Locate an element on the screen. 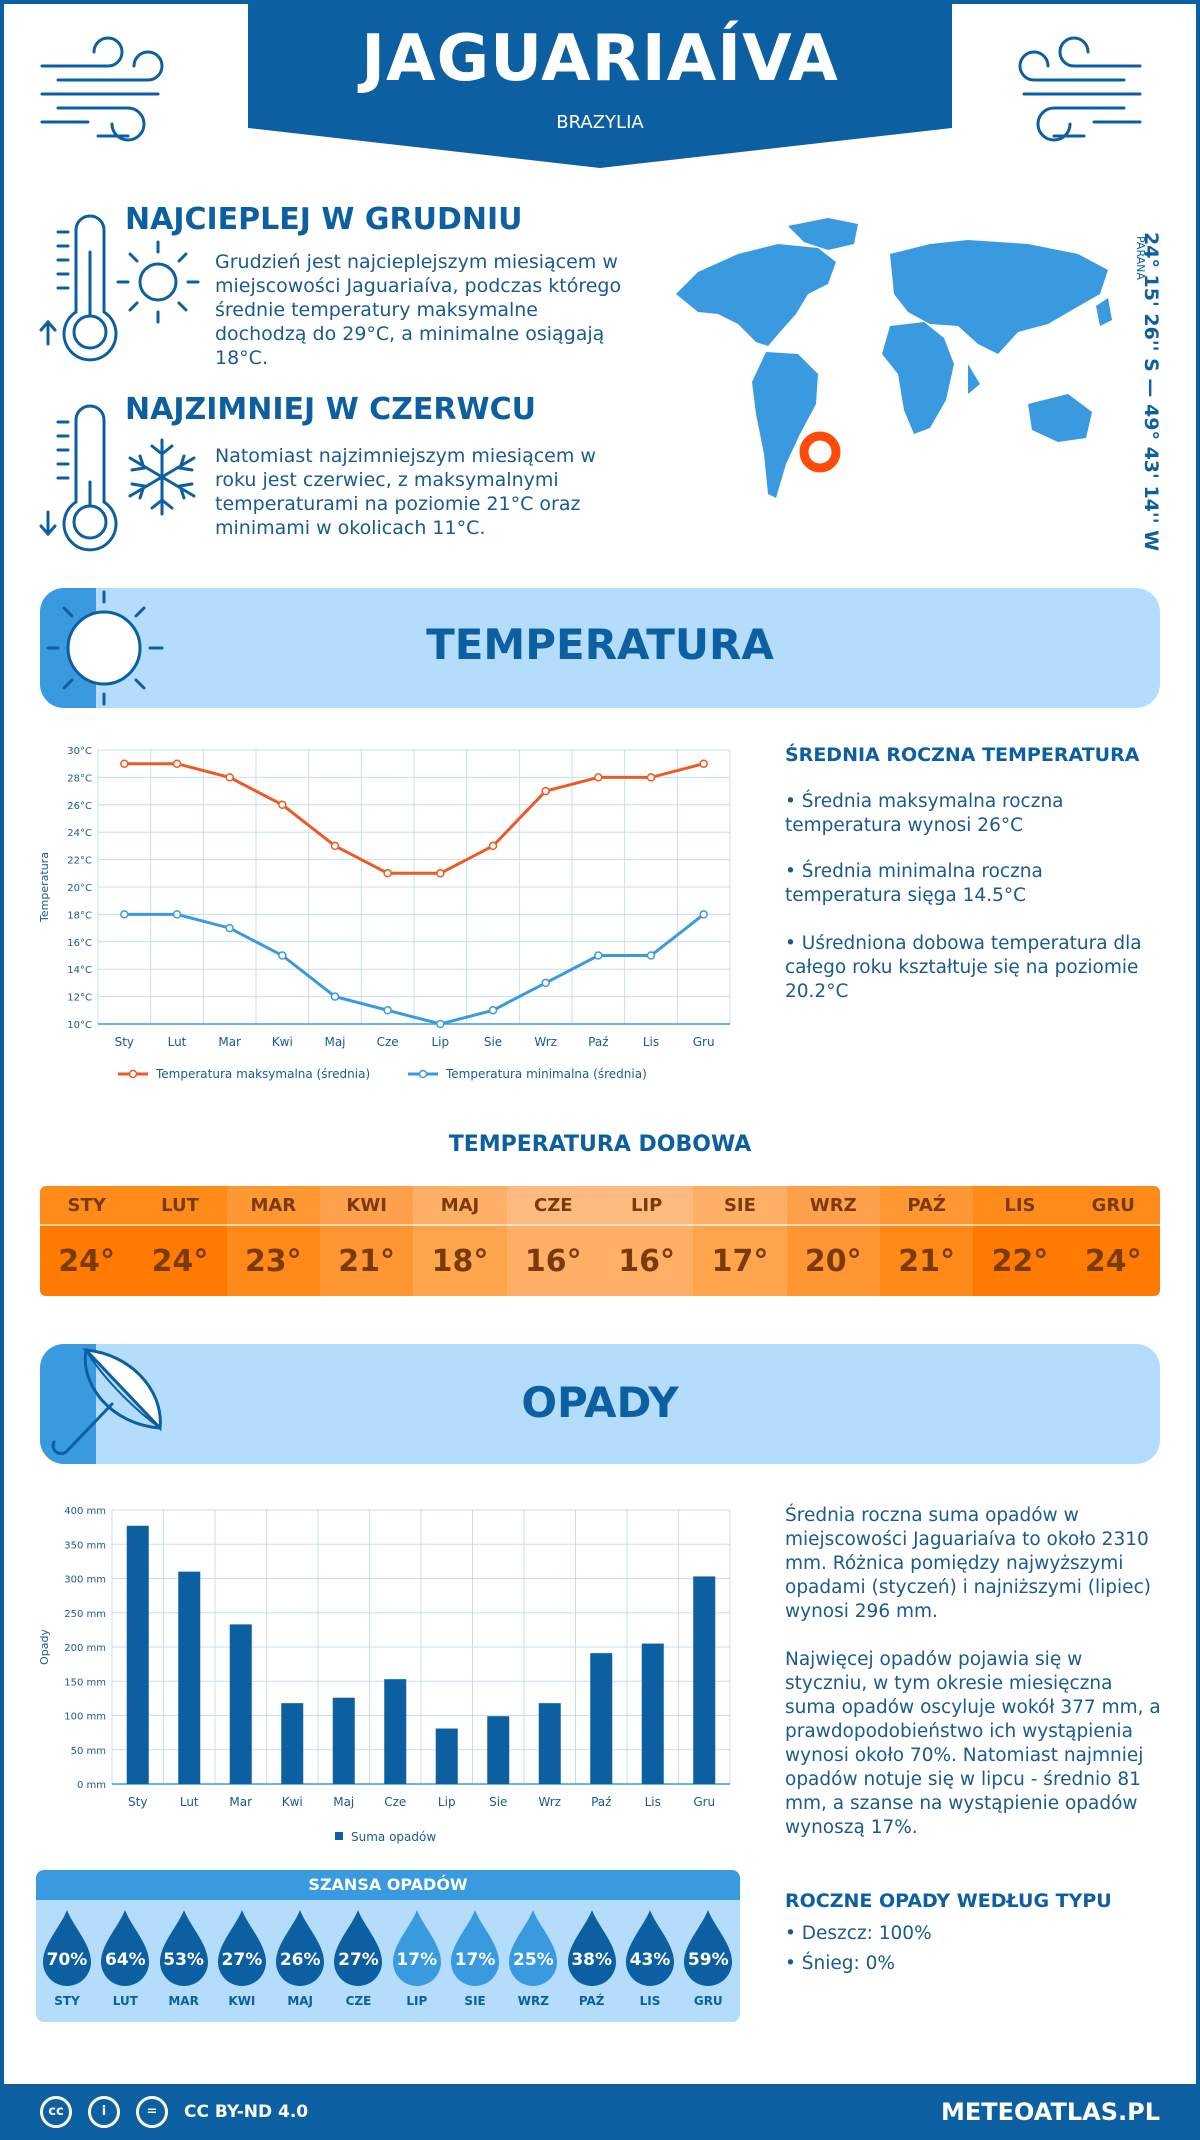 The image size is (1200, 2140). precip-chance-value: 25% is located at coordinates (533, 1960).